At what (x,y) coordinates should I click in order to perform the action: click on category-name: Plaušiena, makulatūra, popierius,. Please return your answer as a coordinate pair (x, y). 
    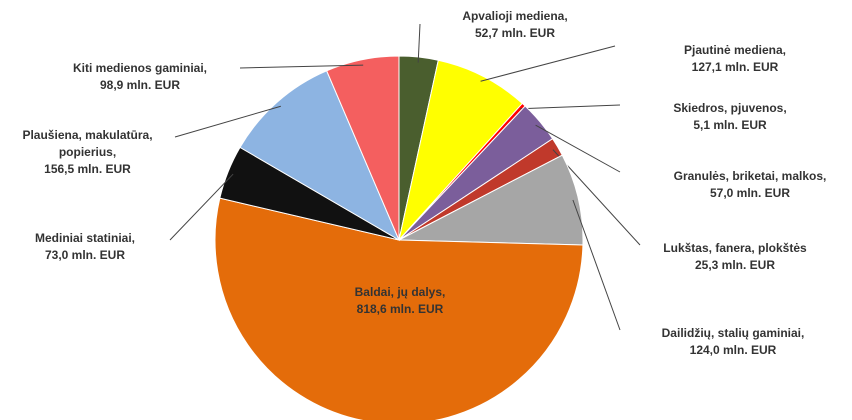
    Looking at the image, I should click on (87, 143).